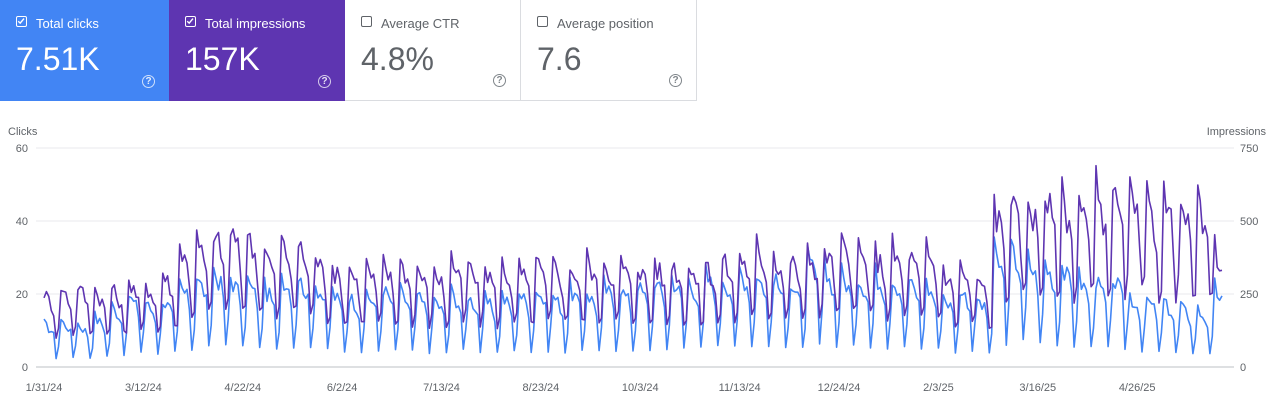 The height and width of the screenshot is (416, 1280). Describe the element at coordinates (23, 132) in the screenshot. I see `left-axis-title: Clicks` at that location.